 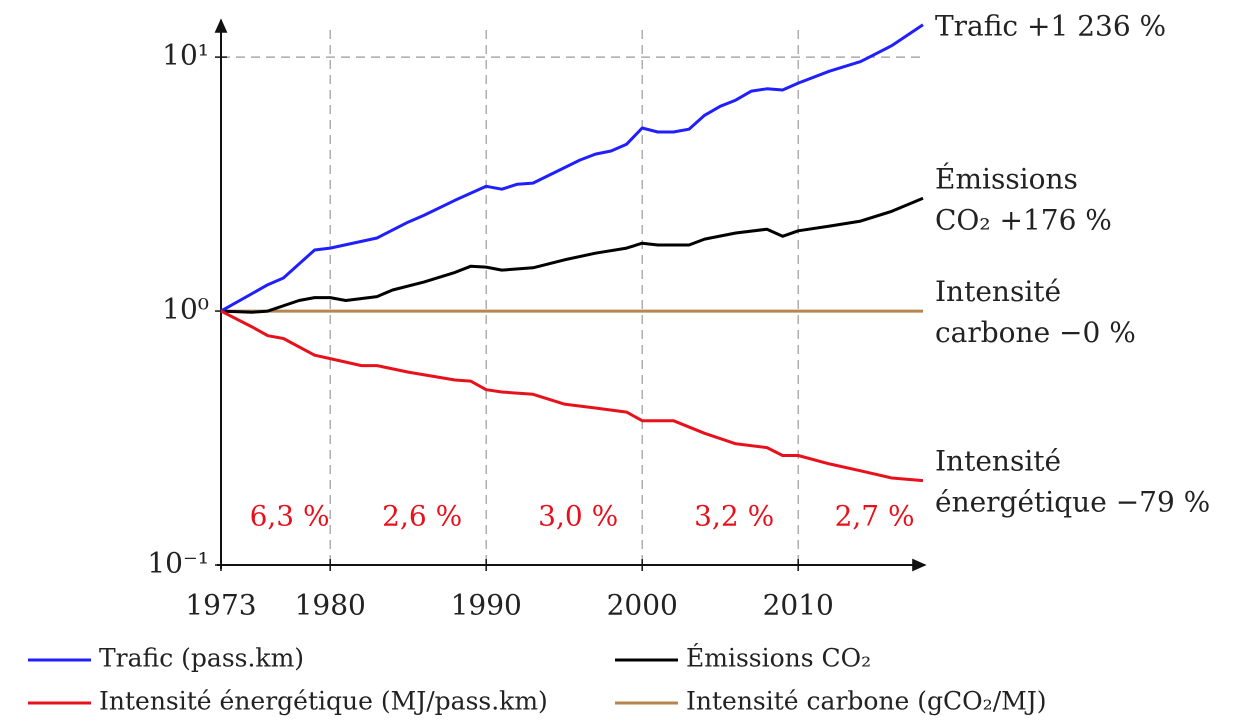 I want to click on y-tick-label: 10⁰, so click(x=185, y=309).